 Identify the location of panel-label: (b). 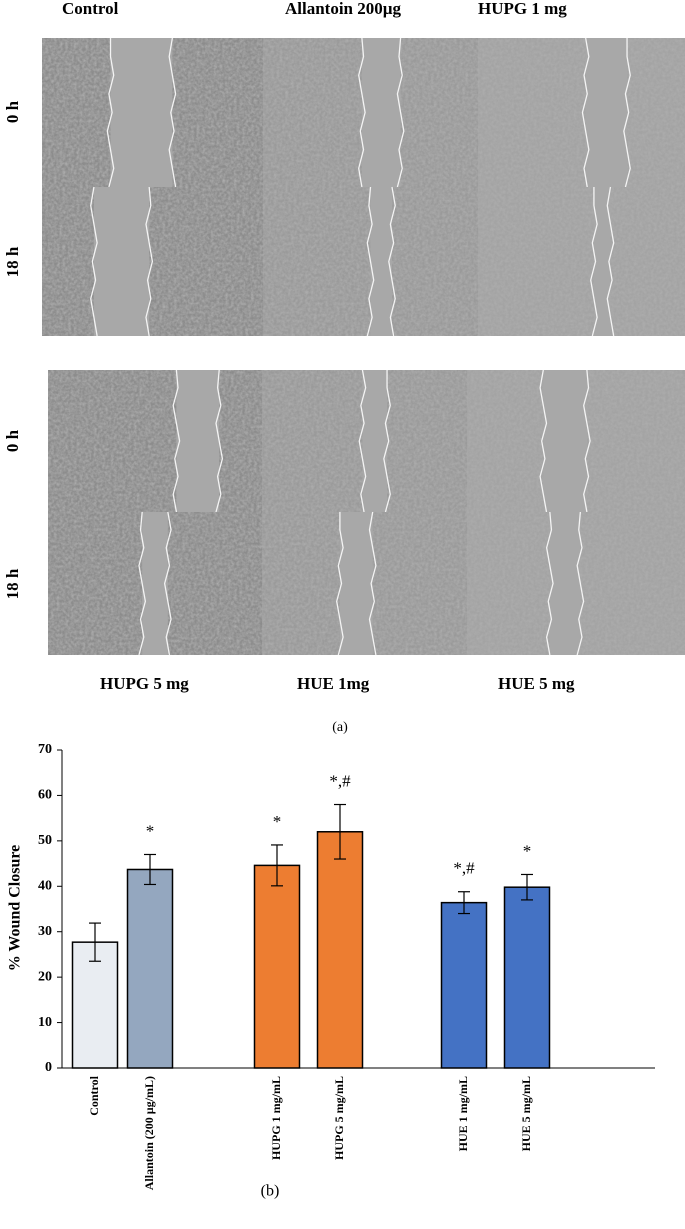
(270, 1191).